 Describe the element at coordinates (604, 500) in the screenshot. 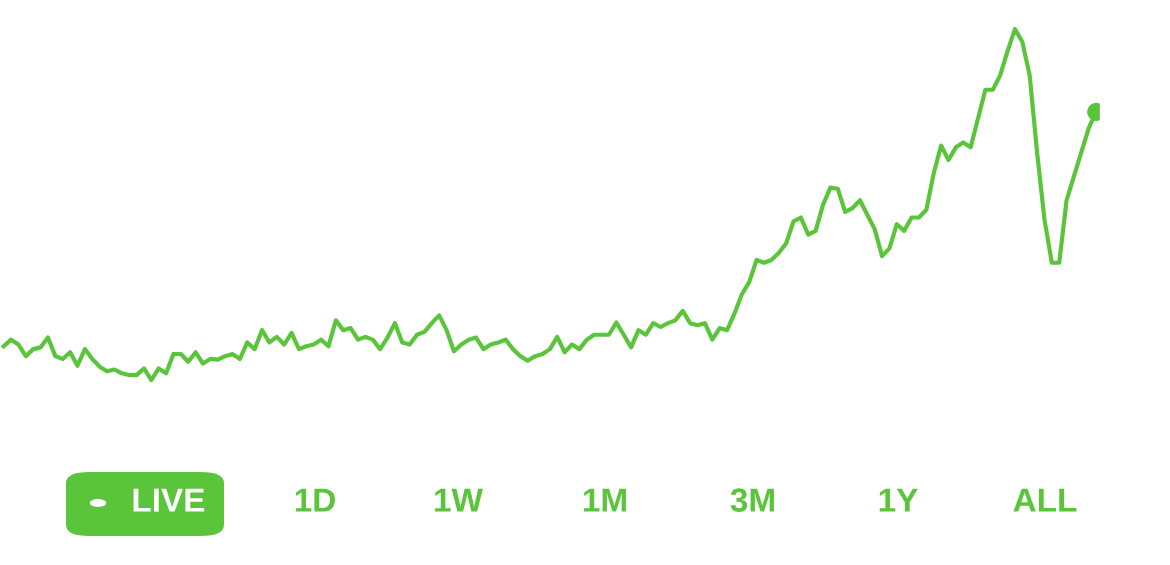

I see `text: 1M` at that location.